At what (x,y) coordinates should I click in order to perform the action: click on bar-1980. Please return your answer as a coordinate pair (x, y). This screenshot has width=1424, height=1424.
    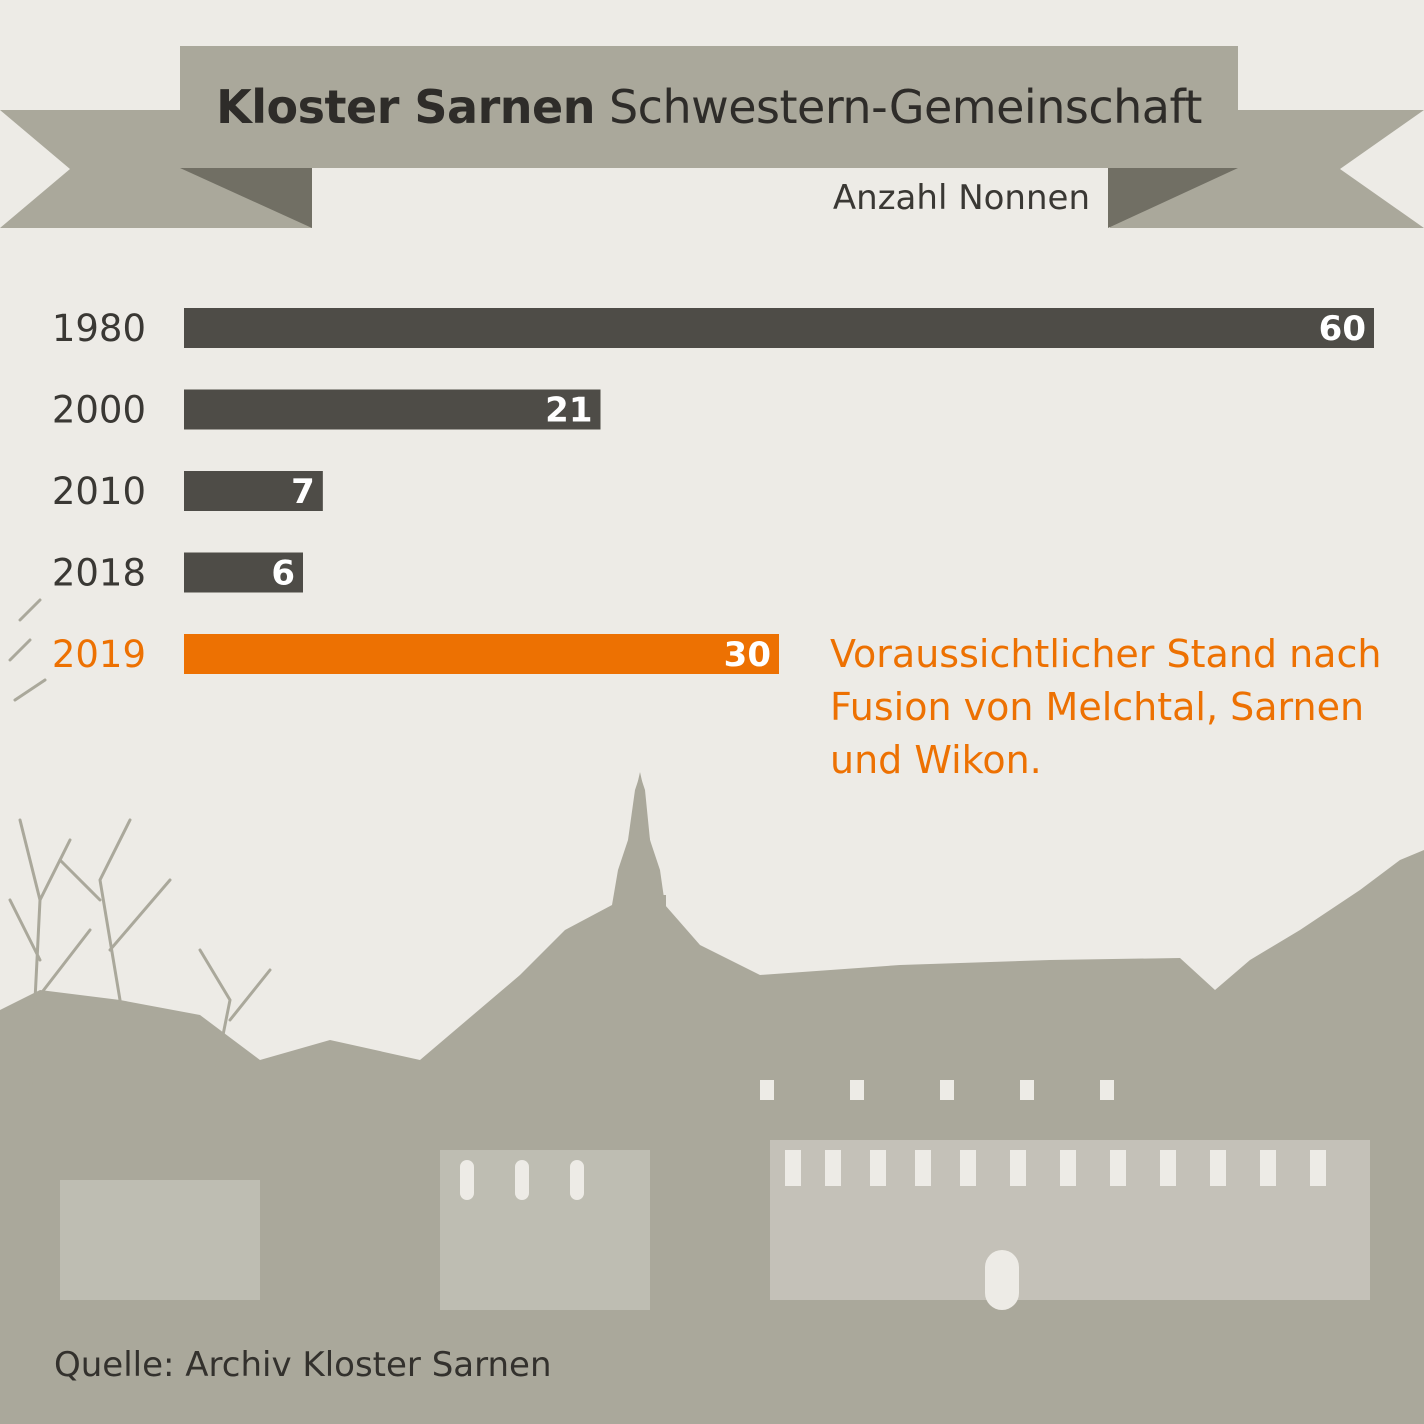
    Looking at the image, I should click on (779, 328).